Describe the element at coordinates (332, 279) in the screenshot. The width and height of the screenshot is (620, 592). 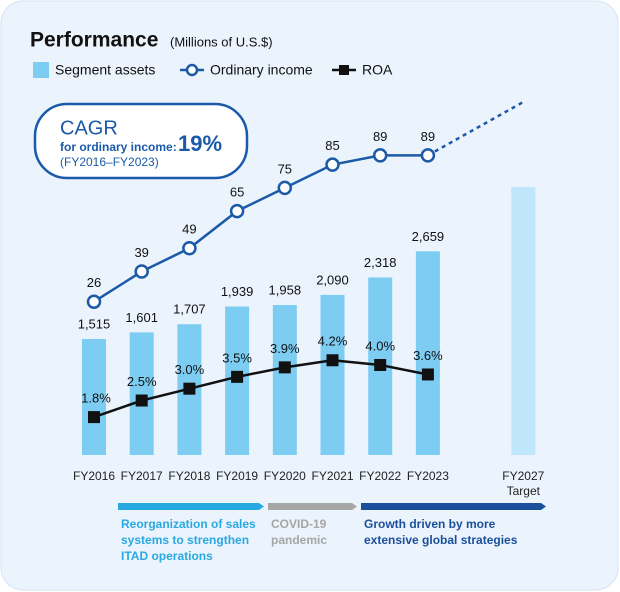
I see `data-label: 2,090` at that location.